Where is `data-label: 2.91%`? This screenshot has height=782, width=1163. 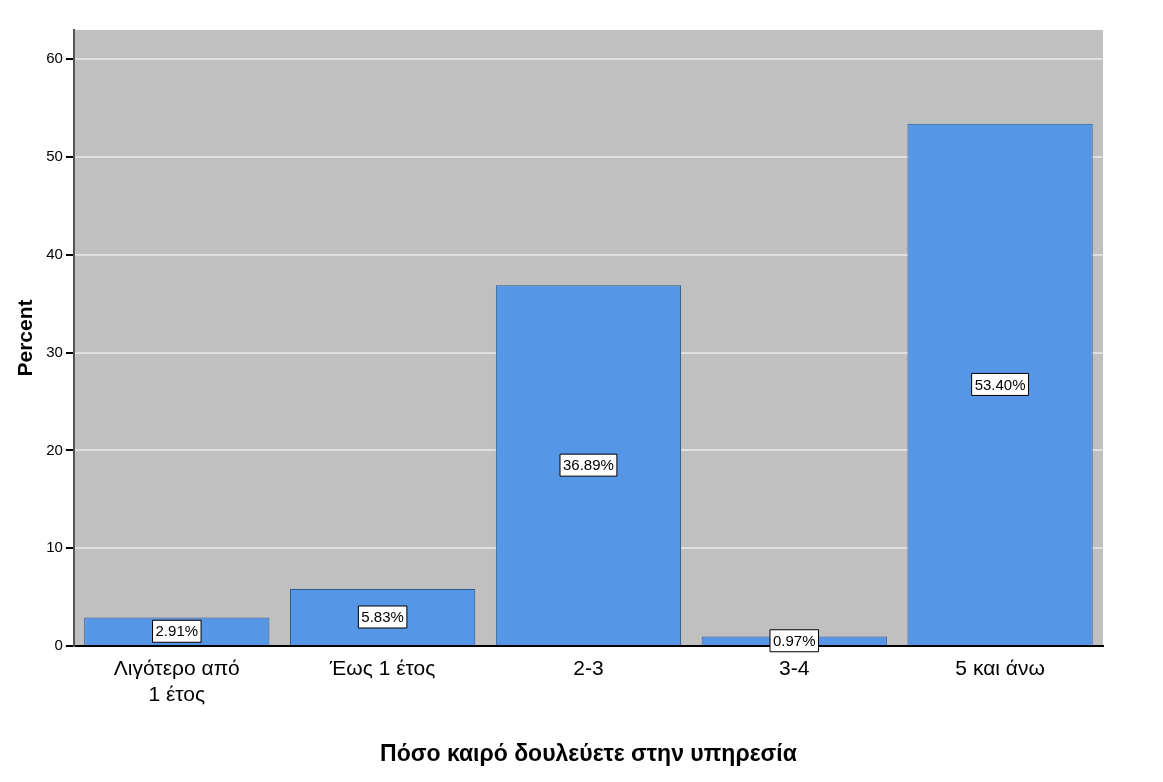
data-label: 2.91% is located at coordinates (177, 631).